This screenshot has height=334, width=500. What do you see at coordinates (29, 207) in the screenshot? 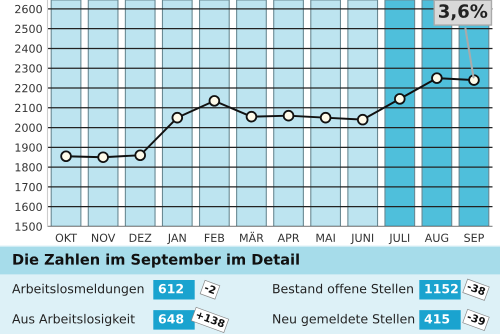
I see `y-tick-label: 1600` at bounding box center [29, 207].